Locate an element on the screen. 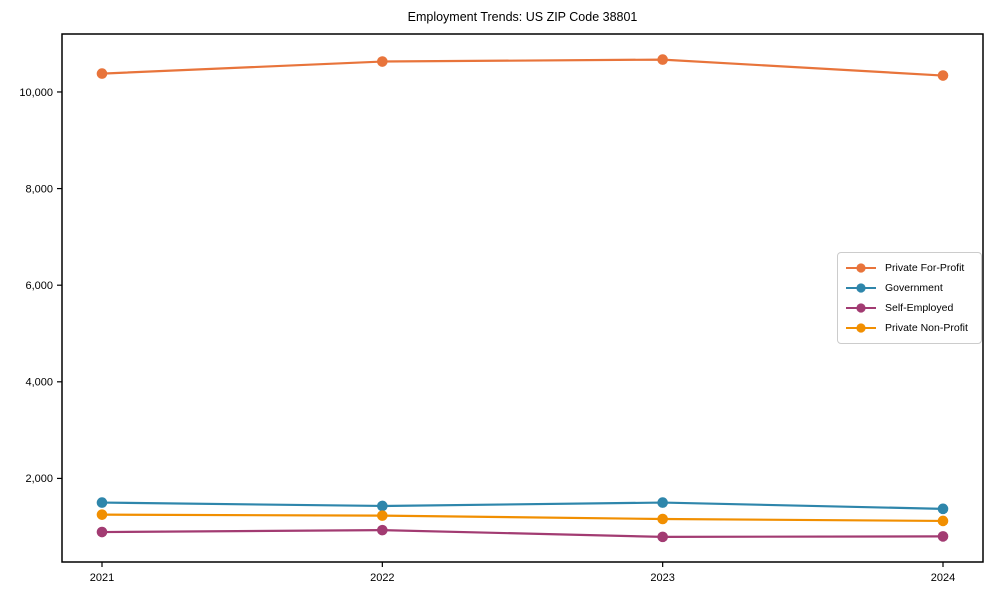  series-line-self-employed is located at coordinates (522, 533).